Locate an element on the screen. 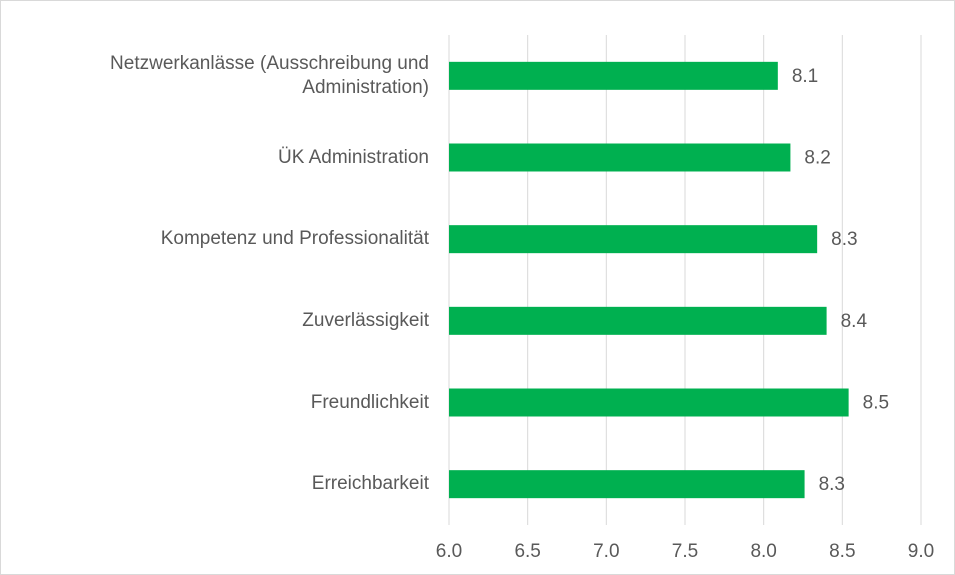 Image resolution: width=955 pixels, height=575 pixels. y-tick-label: Freundlichkeit is located at coordinates (369, 402).